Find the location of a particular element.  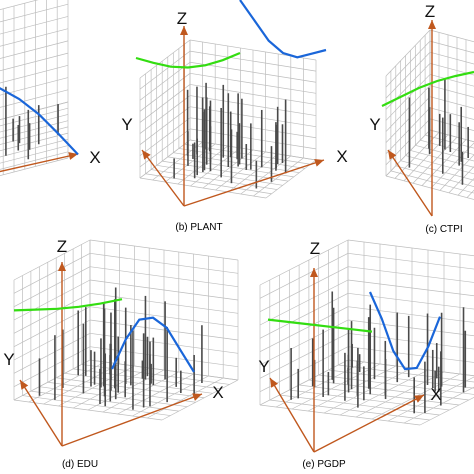

panel-d-x-axis-arrow is located at coordinates (132, 420).